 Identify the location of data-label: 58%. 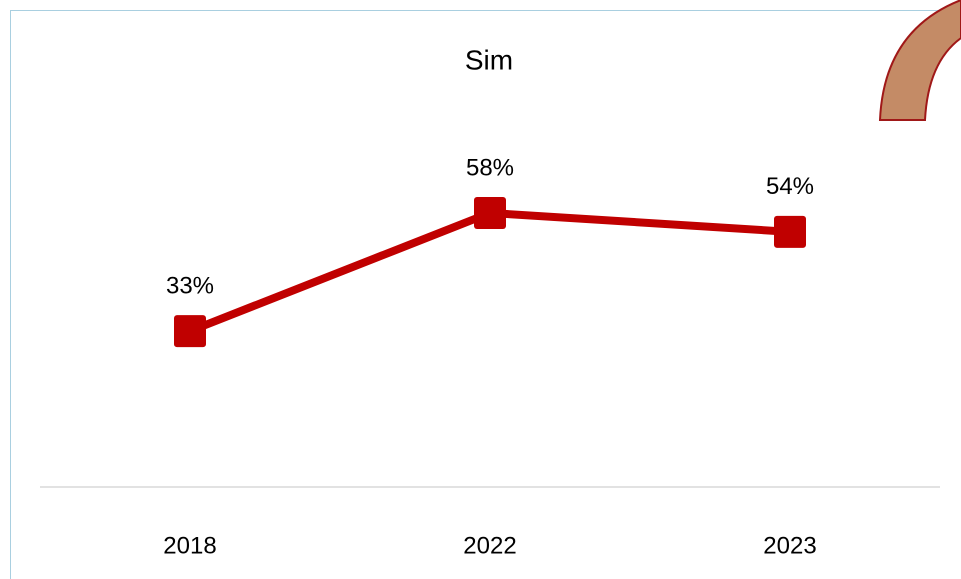
(490, 167).